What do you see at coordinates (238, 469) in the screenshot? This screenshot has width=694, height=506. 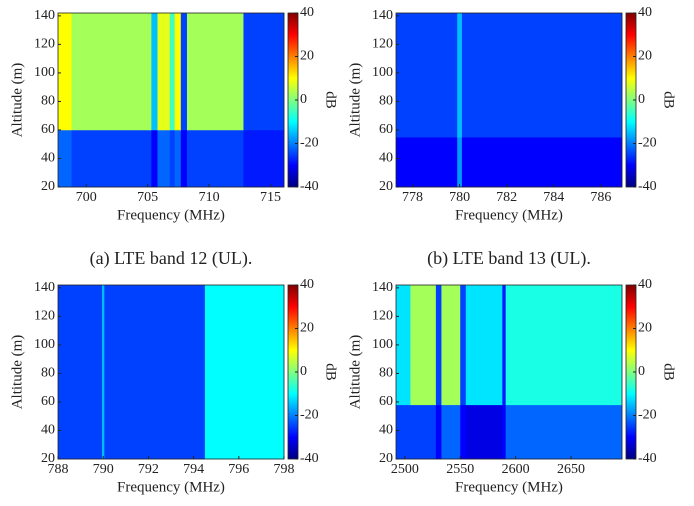 I see `x-tick-label: 796` at bounding box center [238, 469].